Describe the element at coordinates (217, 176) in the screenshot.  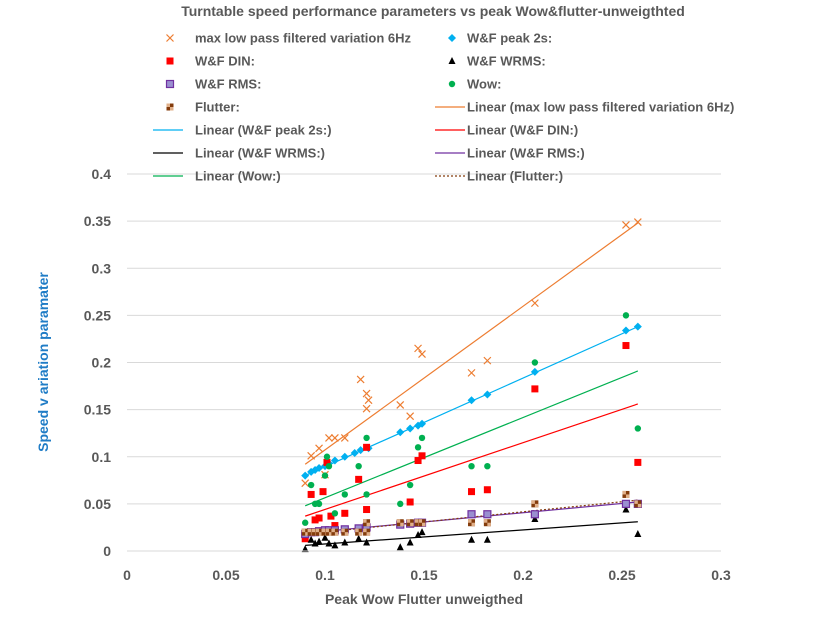
I see `legend-entry: Linear (Wow:)` at that location.